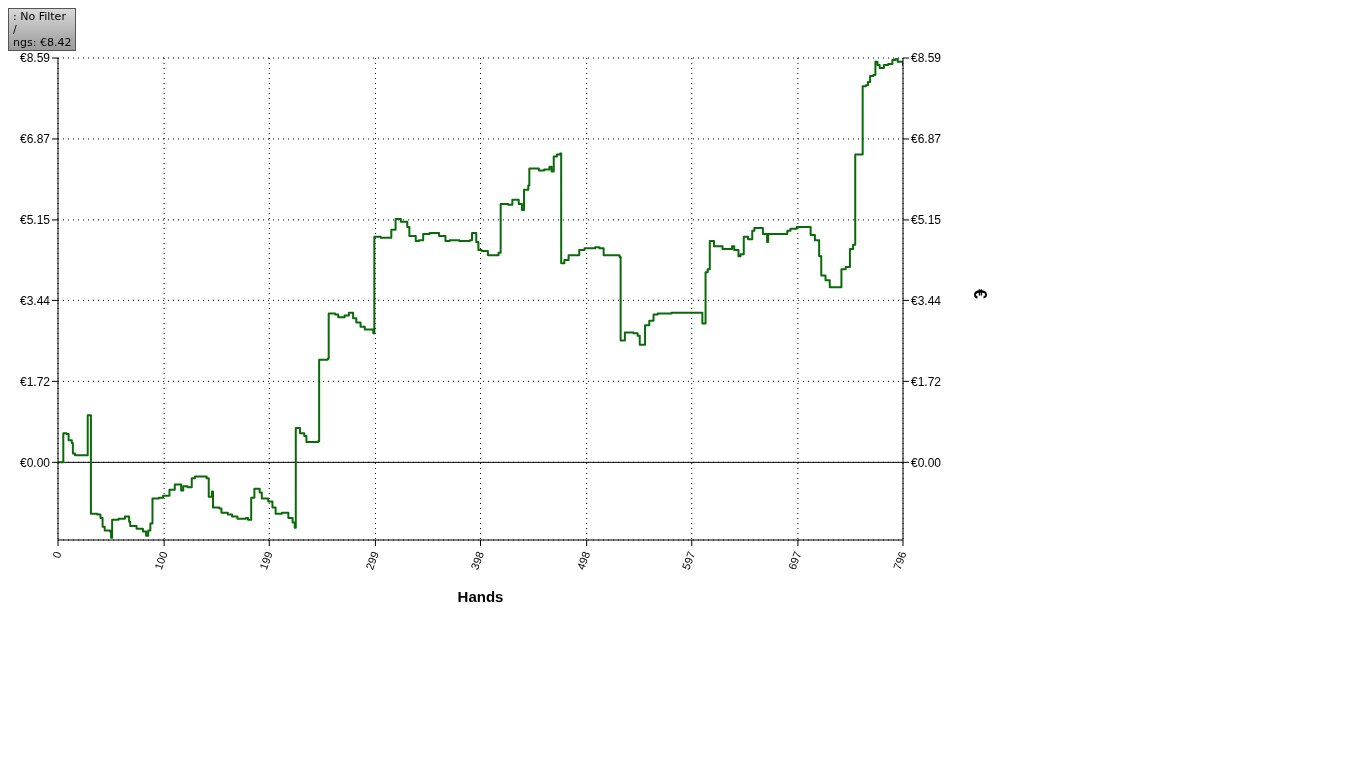 Image resolution: width=1366 pixels, height=768 pixels. I want to click on x-tick-label: 299, so click(372, 560).